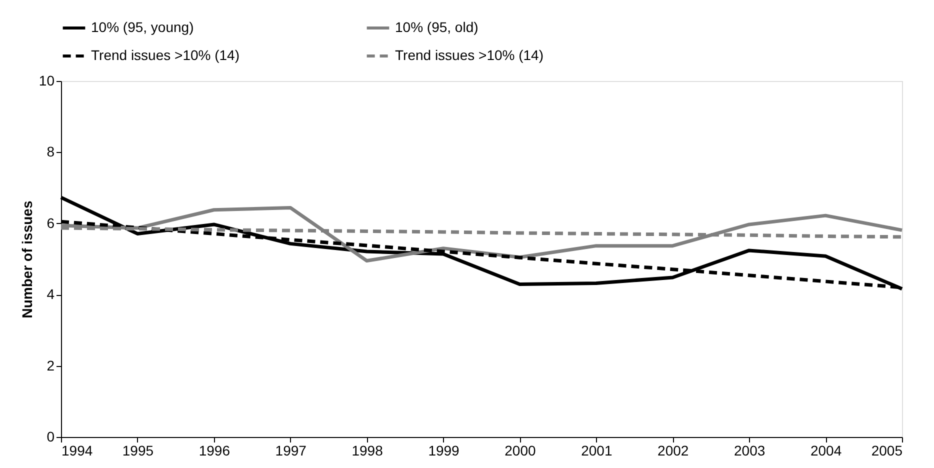  I want to click on x-tick-label: 1997, so click(291, 450).